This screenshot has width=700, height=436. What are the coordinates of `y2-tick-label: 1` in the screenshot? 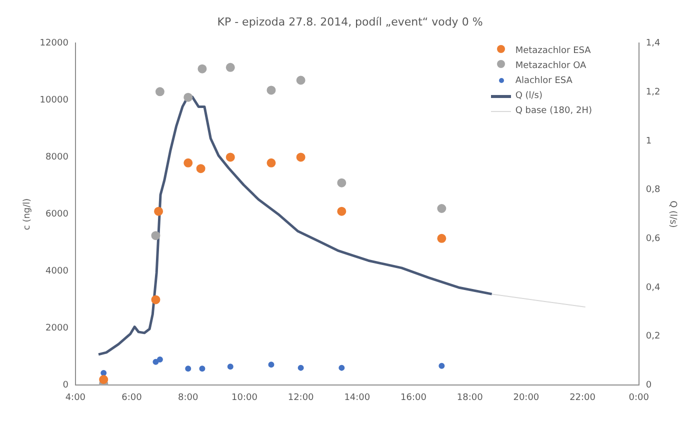 It's located at (649, 141).